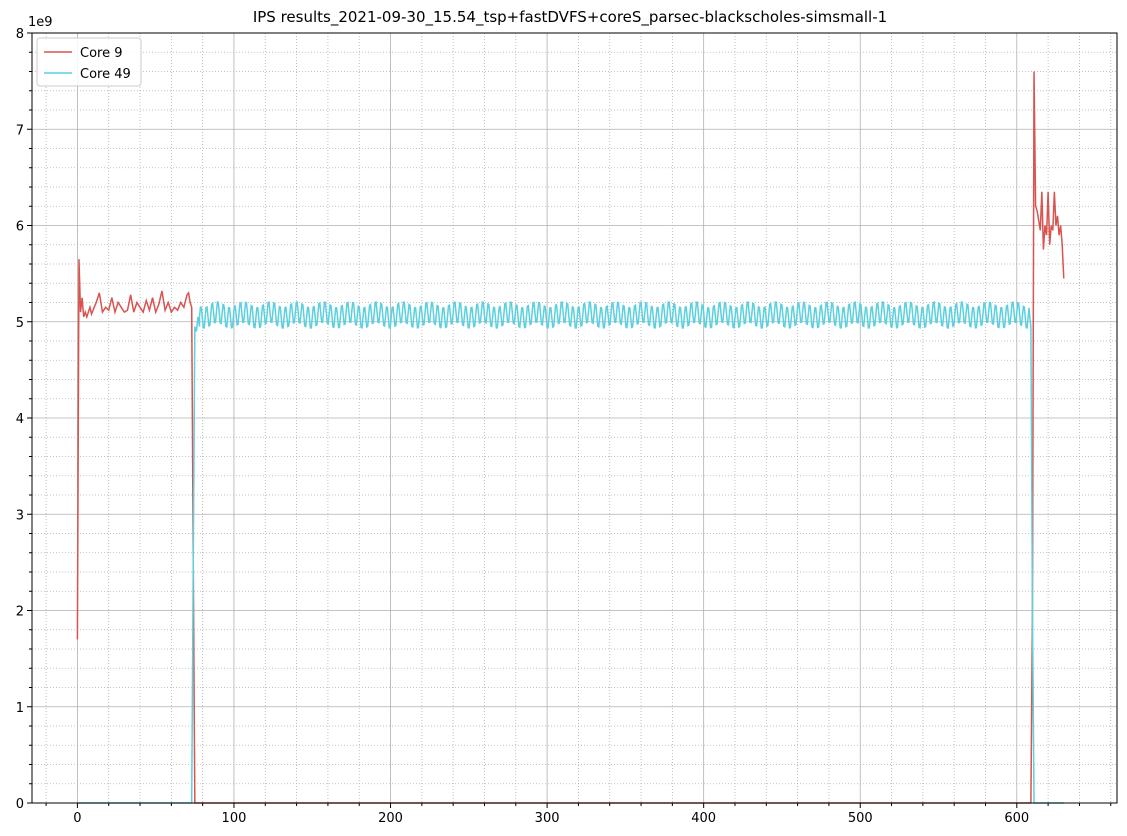 The width and height of the screenshot is (1127, 836). What do you see at coordinates (77, 818) in the screenshot?
I see `x-tick-label: 0` at bounding box center [77, 818].